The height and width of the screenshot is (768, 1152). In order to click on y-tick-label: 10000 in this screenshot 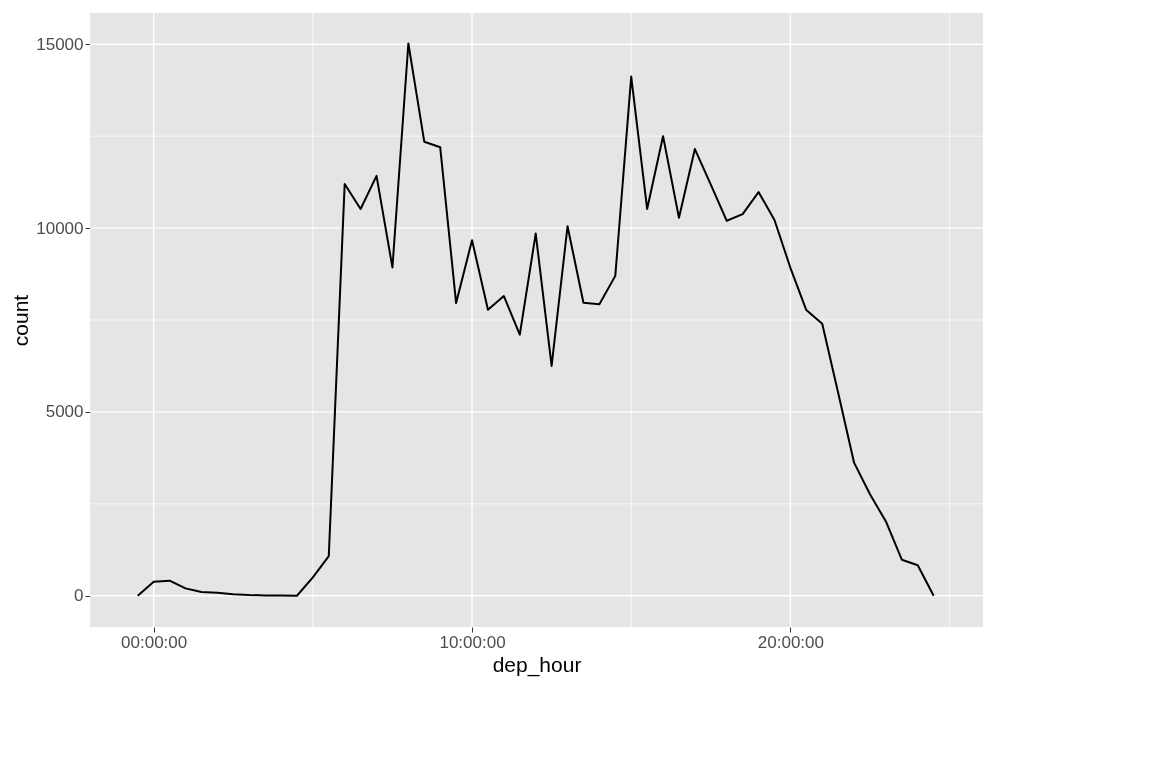, I will do `click(60, 228)`.